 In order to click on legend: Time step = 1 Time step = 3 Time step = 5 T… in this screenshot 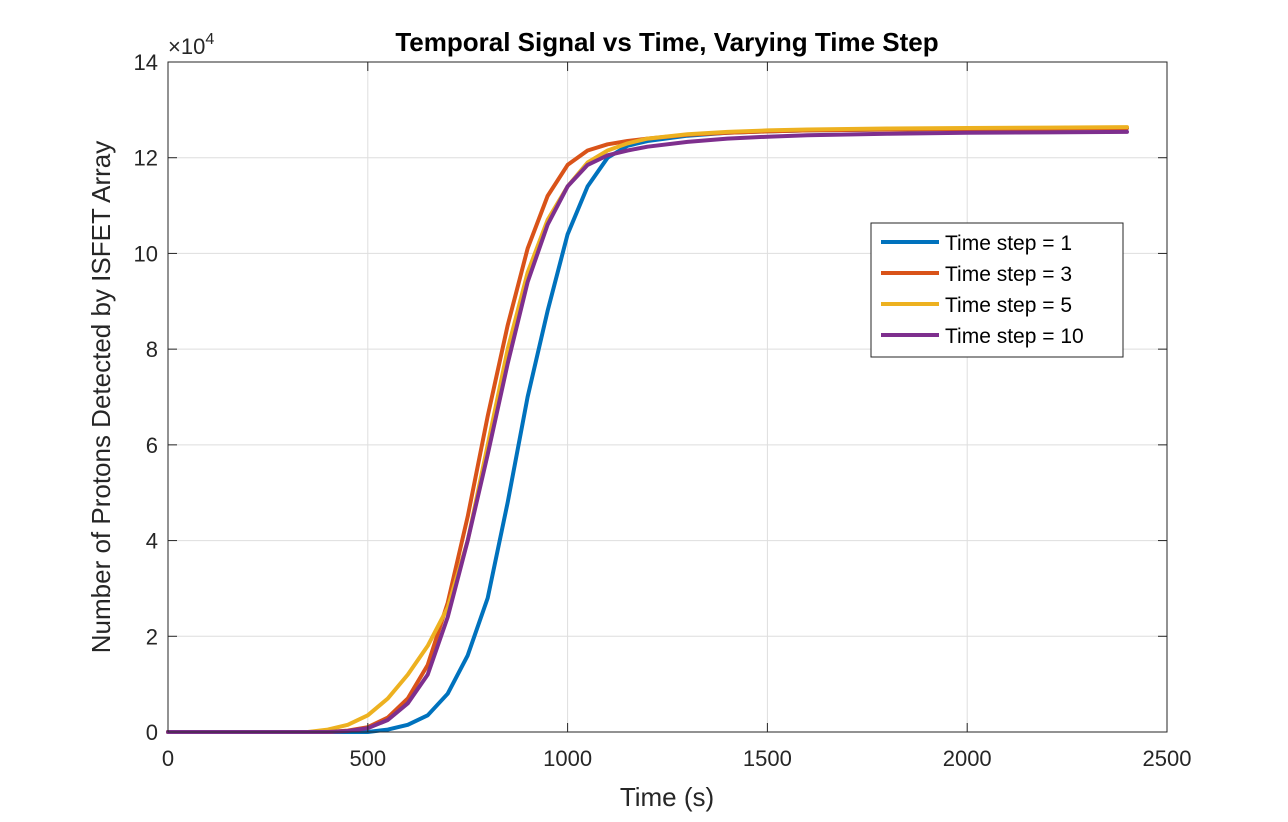, I will do `click(997, 290)`.